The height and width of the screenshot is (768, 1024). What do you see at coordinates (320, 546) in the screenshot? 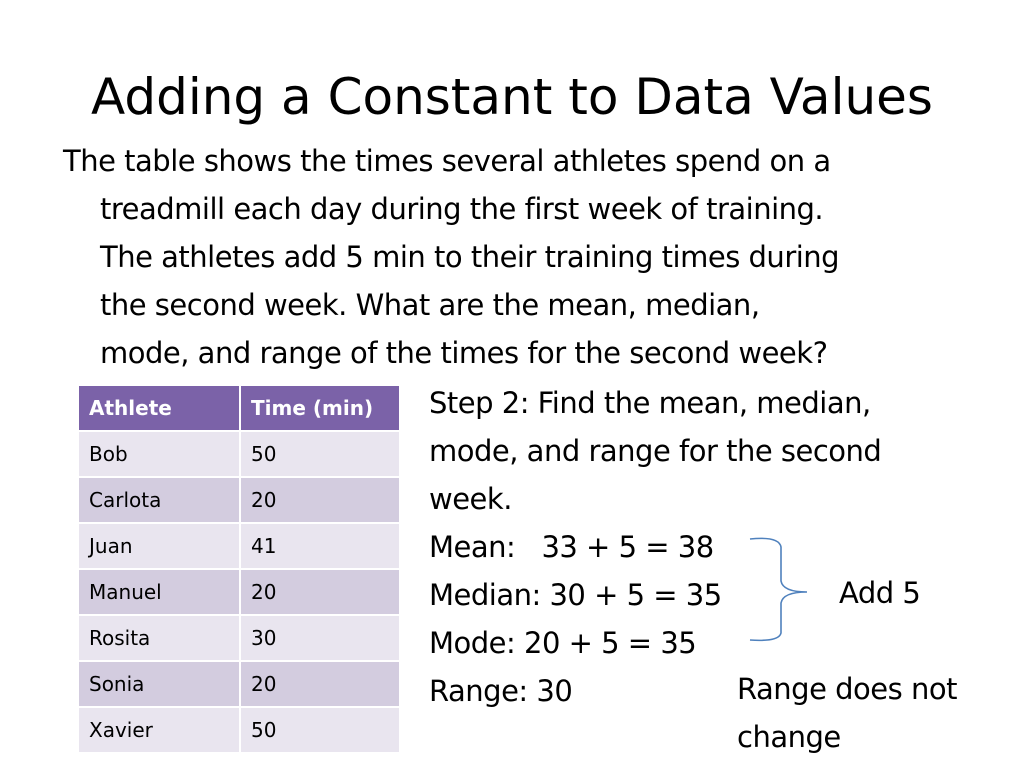
I see `time-cell: 41` at bounding box center [320, 546].